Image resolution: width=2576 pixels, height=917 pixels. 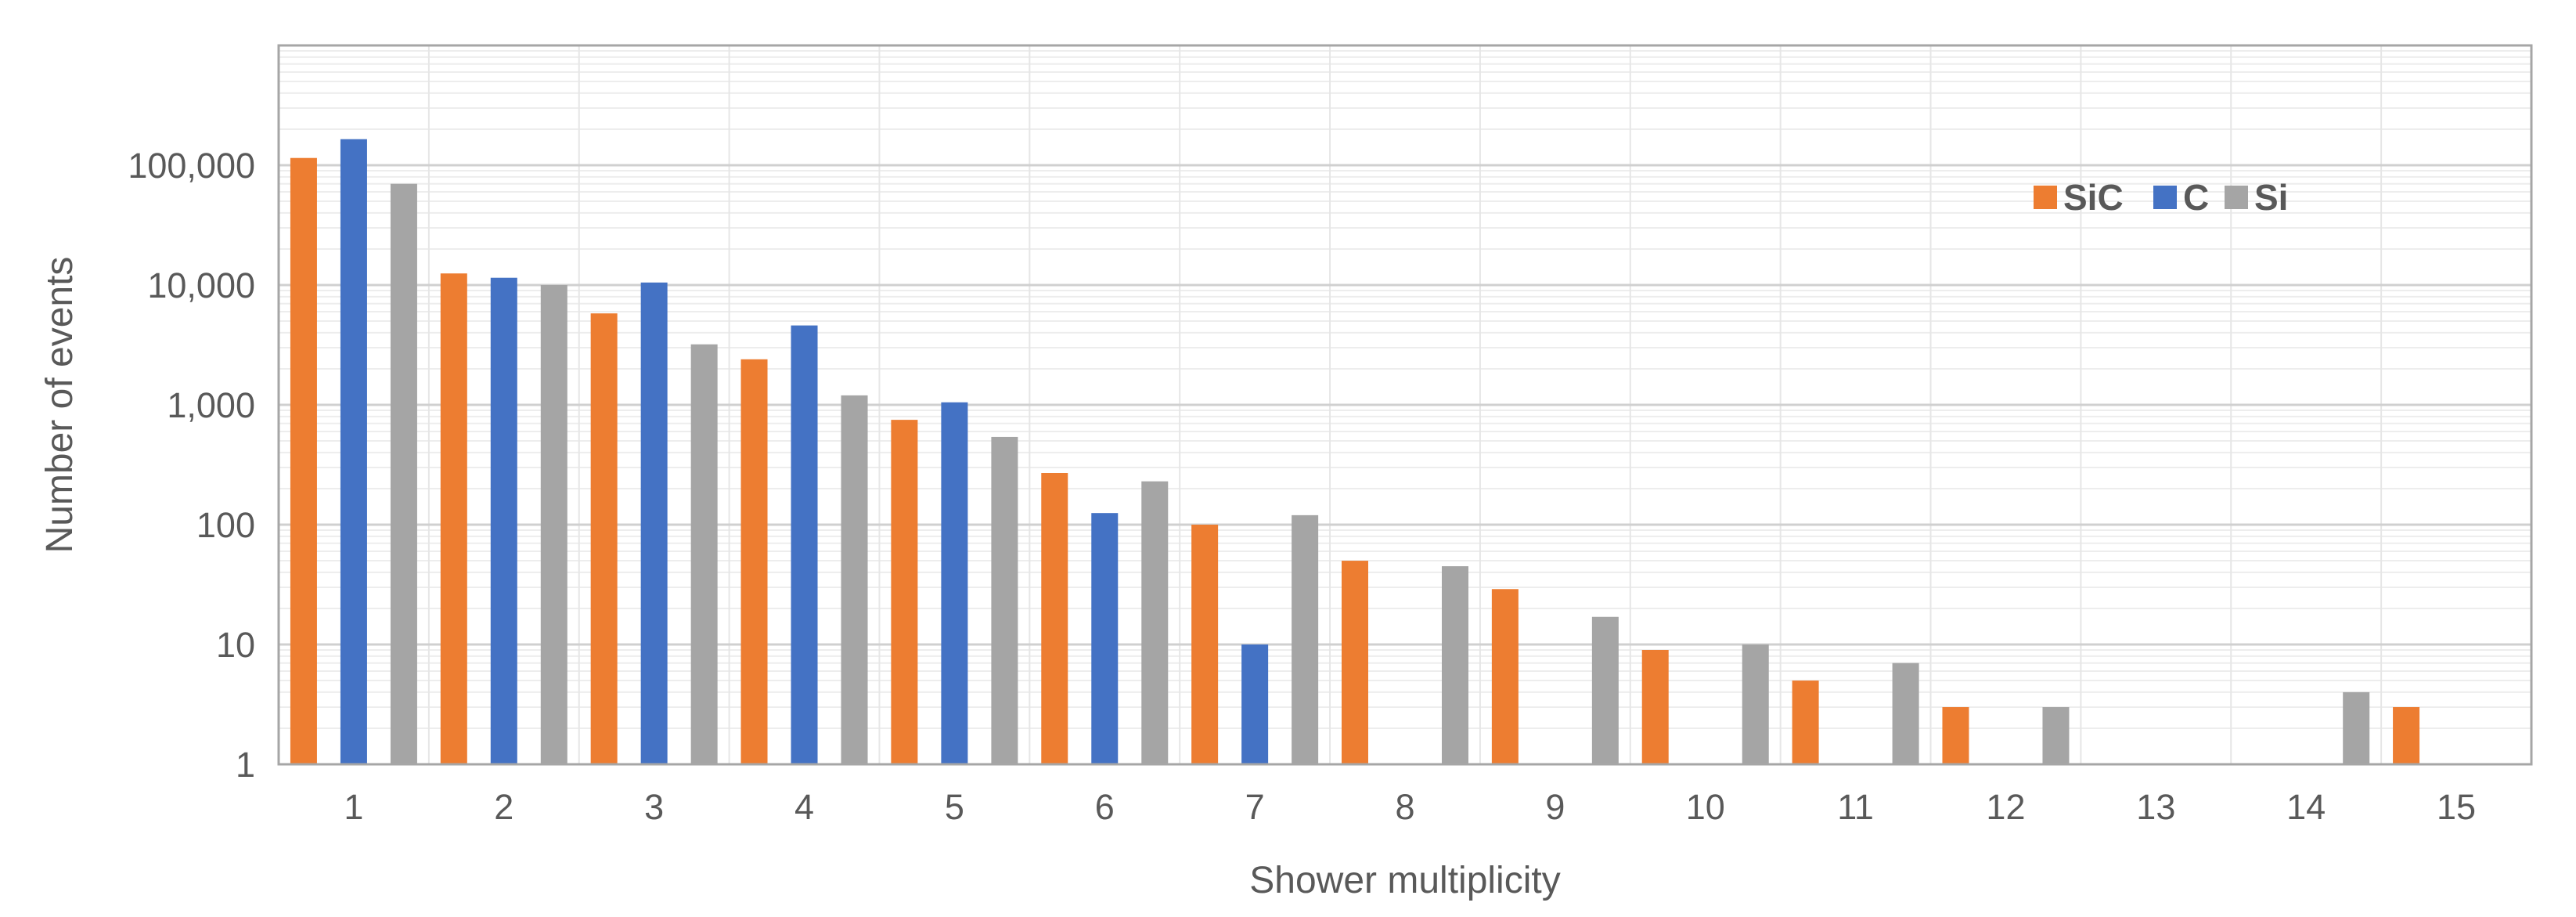 What do you see at coordinates (211, 405) in the screenshot?
I see `y-tick-label: 1,000` at bounding box center [211, 405].